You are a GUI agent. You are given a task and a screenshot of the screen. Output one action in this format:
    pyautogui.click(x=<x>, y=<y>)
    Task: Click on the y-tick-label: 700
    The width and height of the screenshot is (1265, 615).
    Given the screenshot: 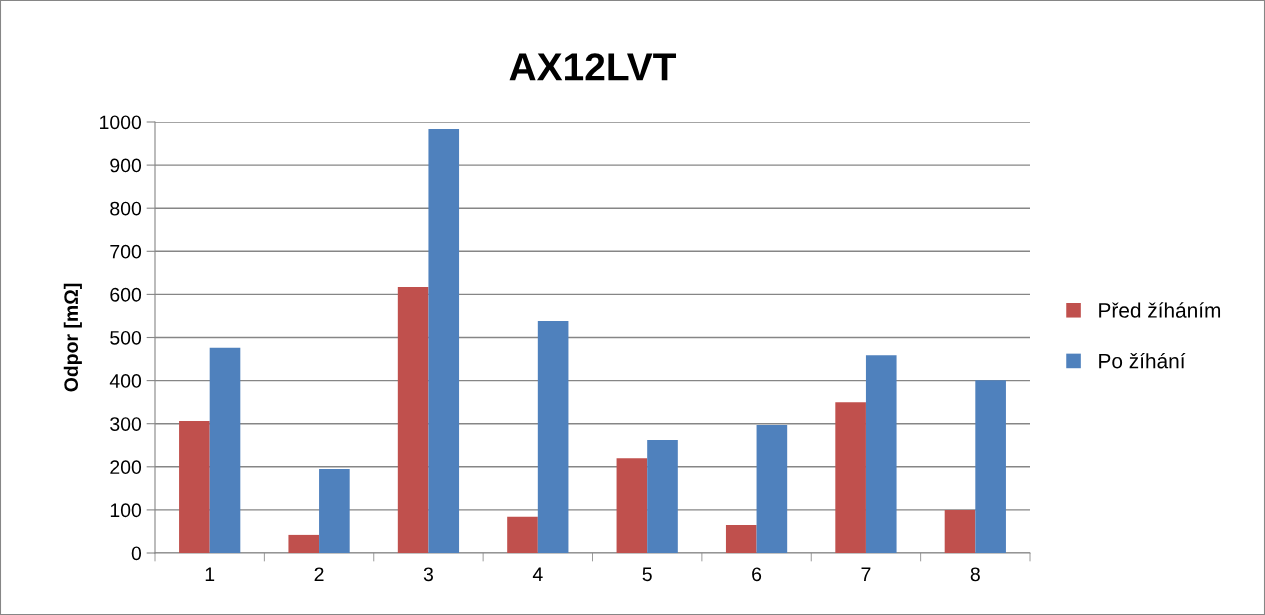 What is the action you would take?
    pyautogui.click(x=126, y=251)
    